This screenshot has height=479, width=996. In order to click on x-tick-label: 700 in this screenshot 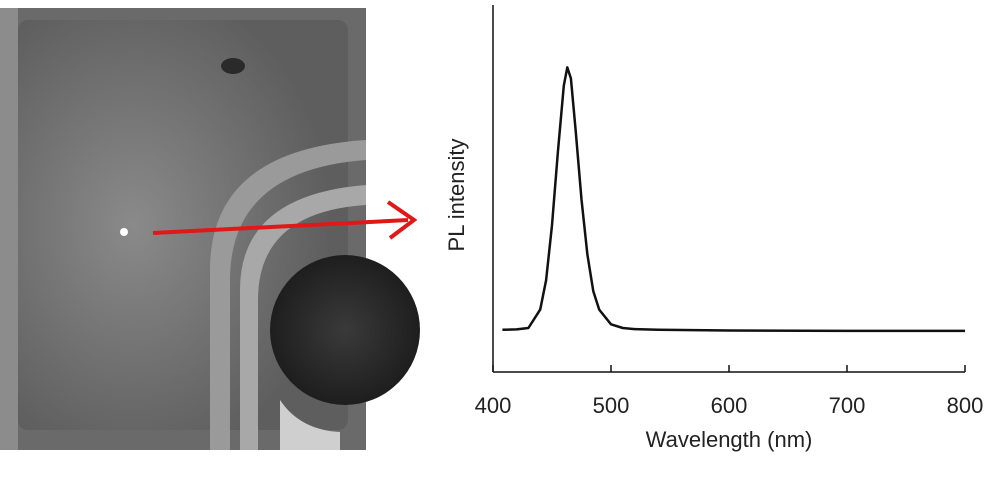, I will do `click(847, 405)`.